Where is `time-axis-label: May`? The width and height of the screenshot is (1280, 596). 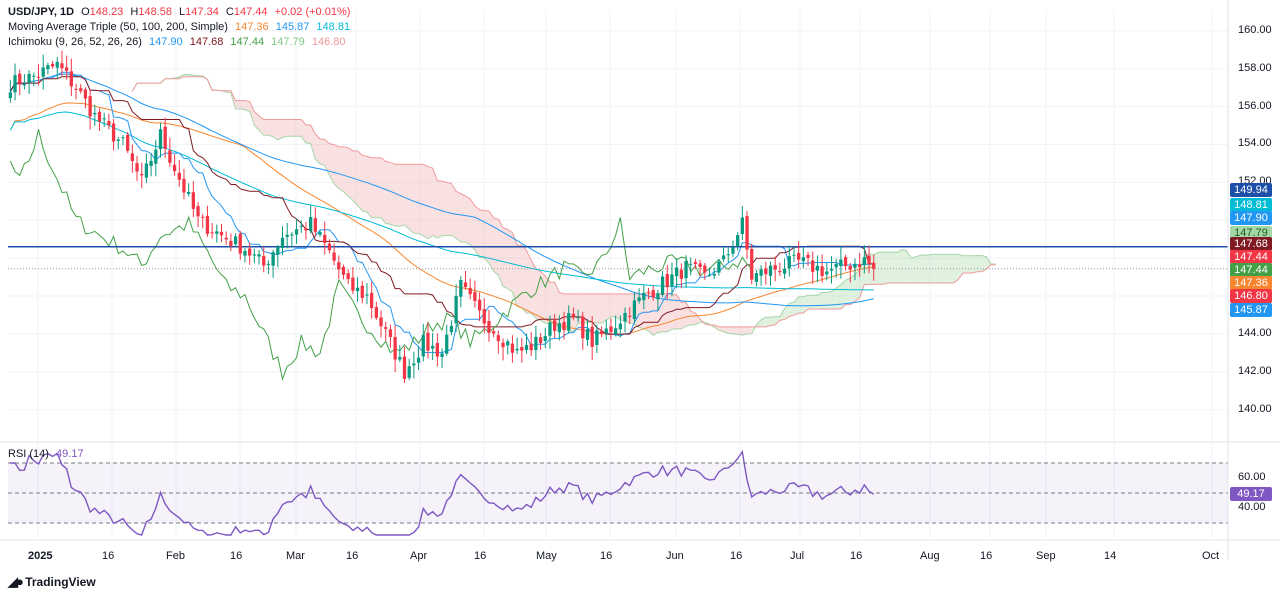
time-axis-label: May is located at coordinates (546, 556).